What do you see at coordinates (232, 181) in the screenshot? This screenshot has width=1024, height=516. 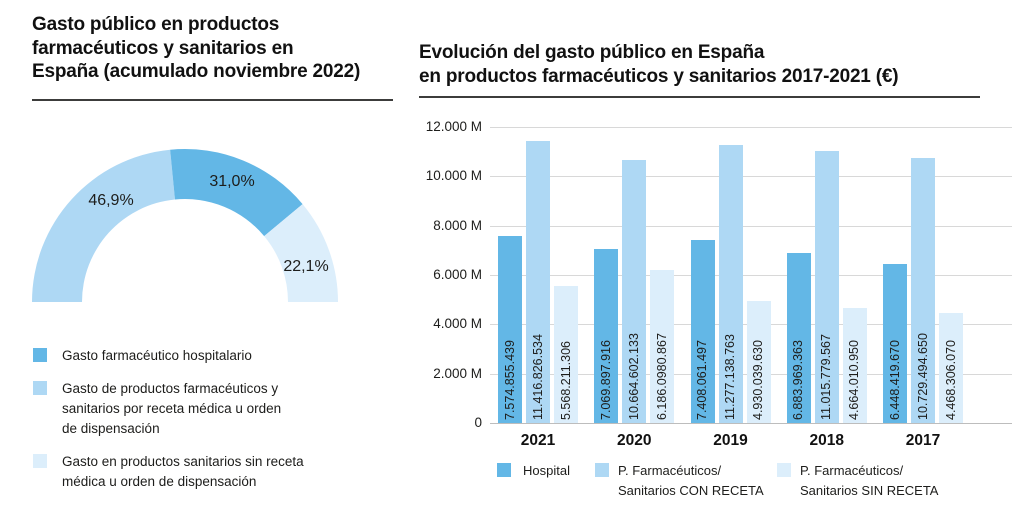 I see `donut-percent-label-1: 31,0%` at bounding box center [232, 181].